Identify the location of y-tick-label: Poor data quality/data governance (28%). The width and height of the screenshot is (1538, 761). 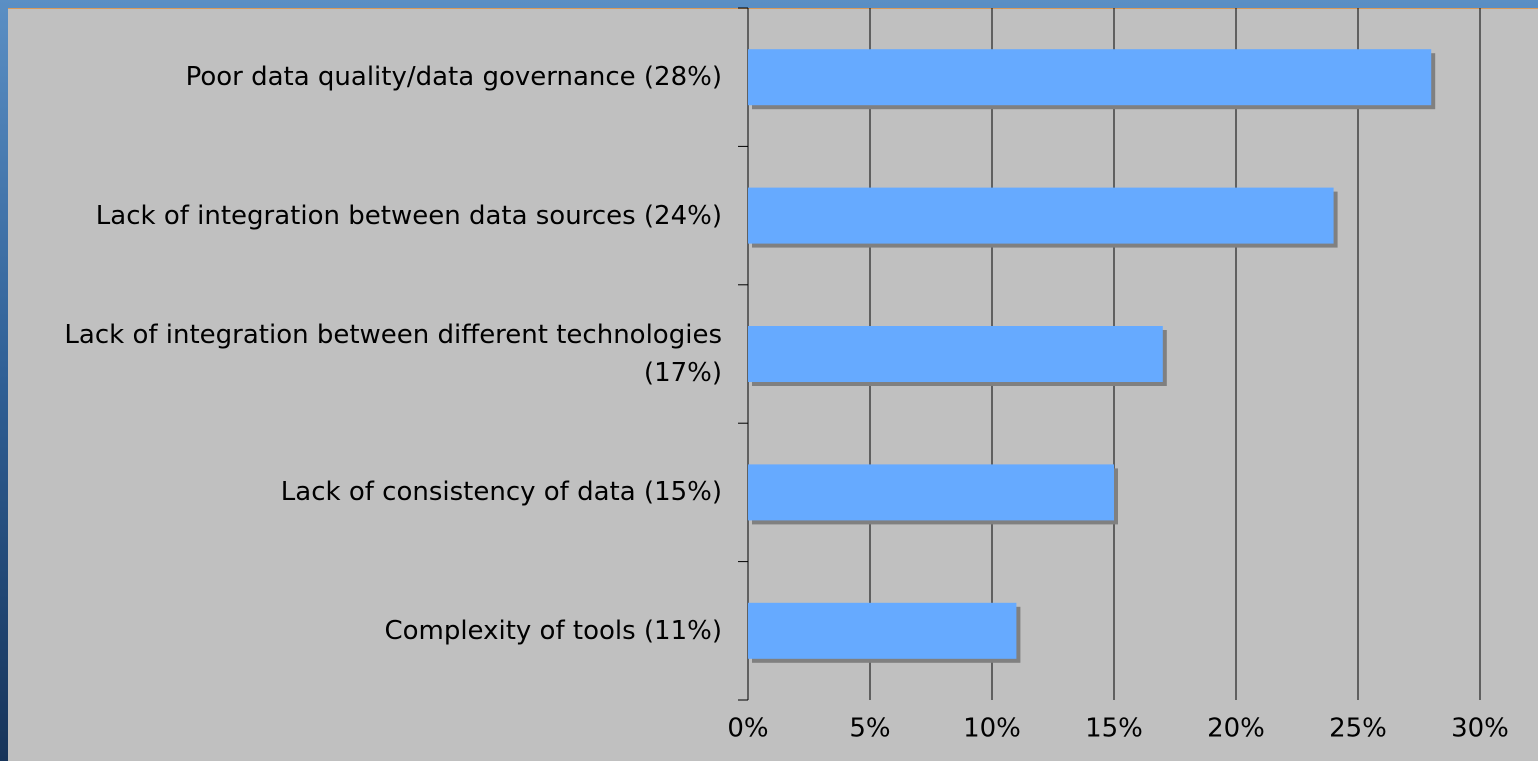
(453, 77).